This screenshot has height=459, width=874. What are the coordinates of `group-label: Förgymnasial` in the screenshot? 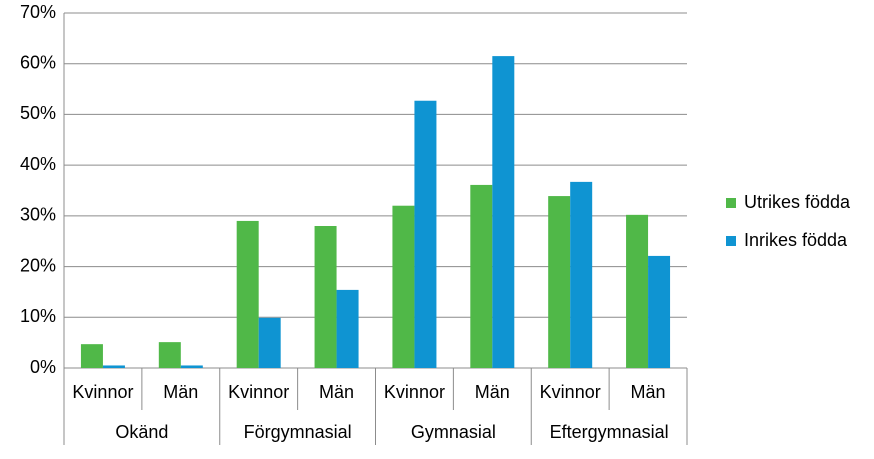 It's located at (298, 432).